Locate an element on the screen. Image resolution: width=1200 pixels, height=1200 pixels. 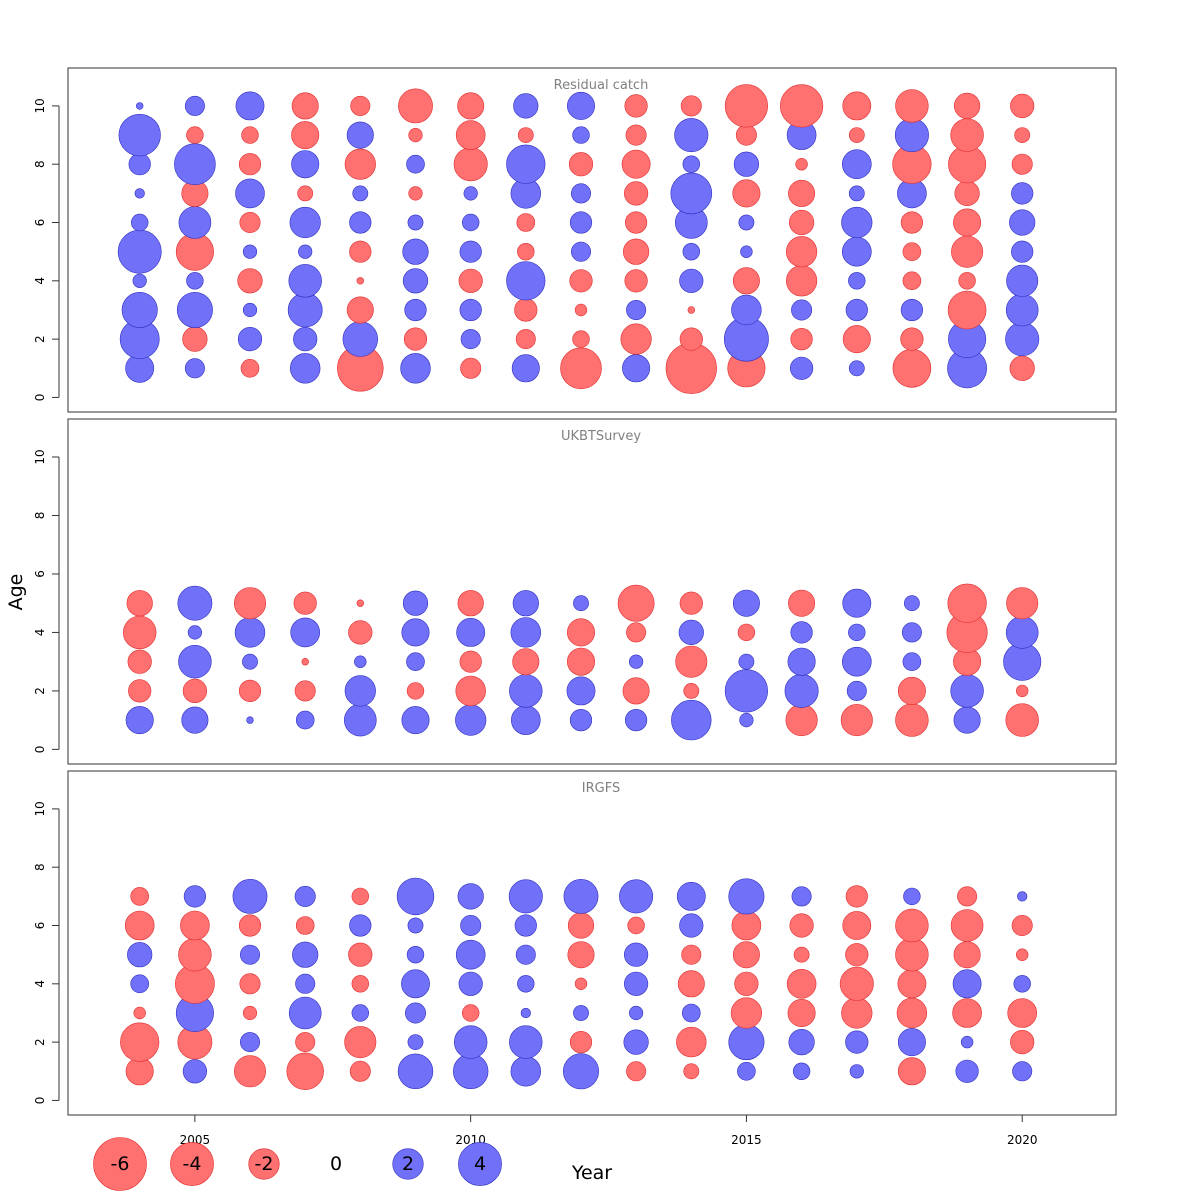
x-axis-title: Year is located at coordinates (591, 1173).